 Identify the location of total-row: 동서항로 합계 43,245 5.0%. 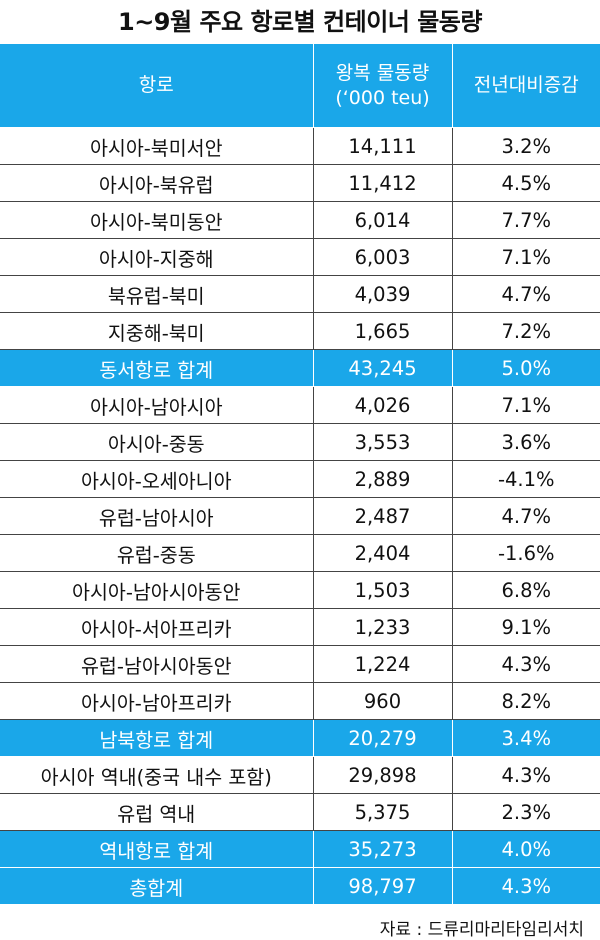
(300, 368).